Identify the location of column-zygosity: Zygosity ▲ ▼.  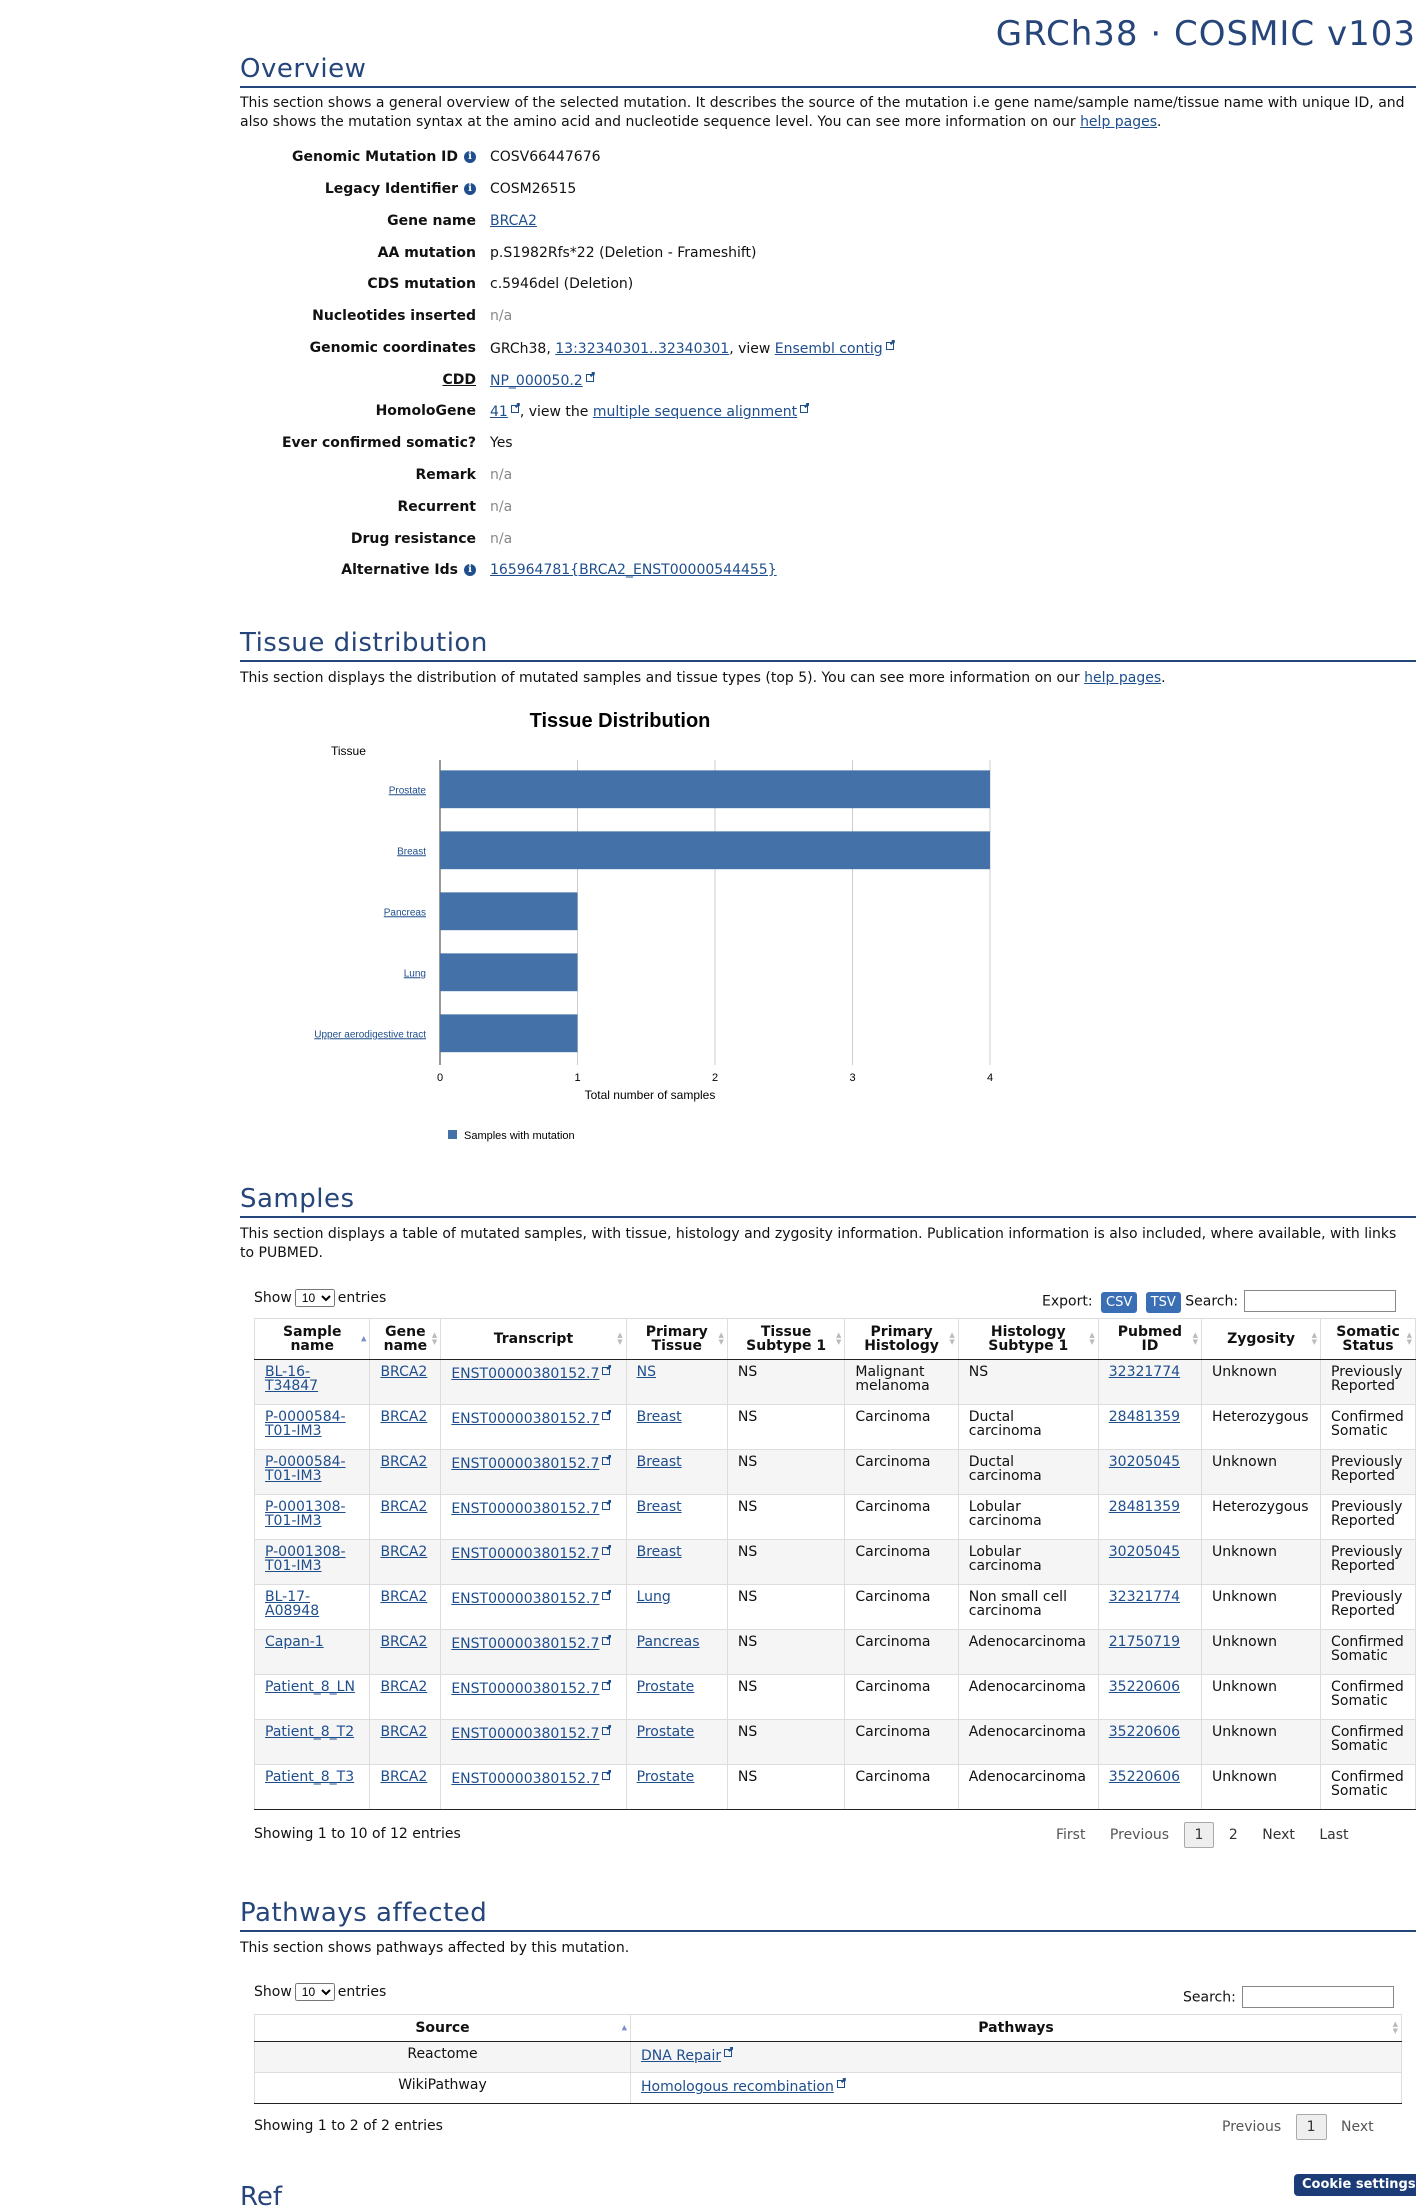
(1261, 1339).